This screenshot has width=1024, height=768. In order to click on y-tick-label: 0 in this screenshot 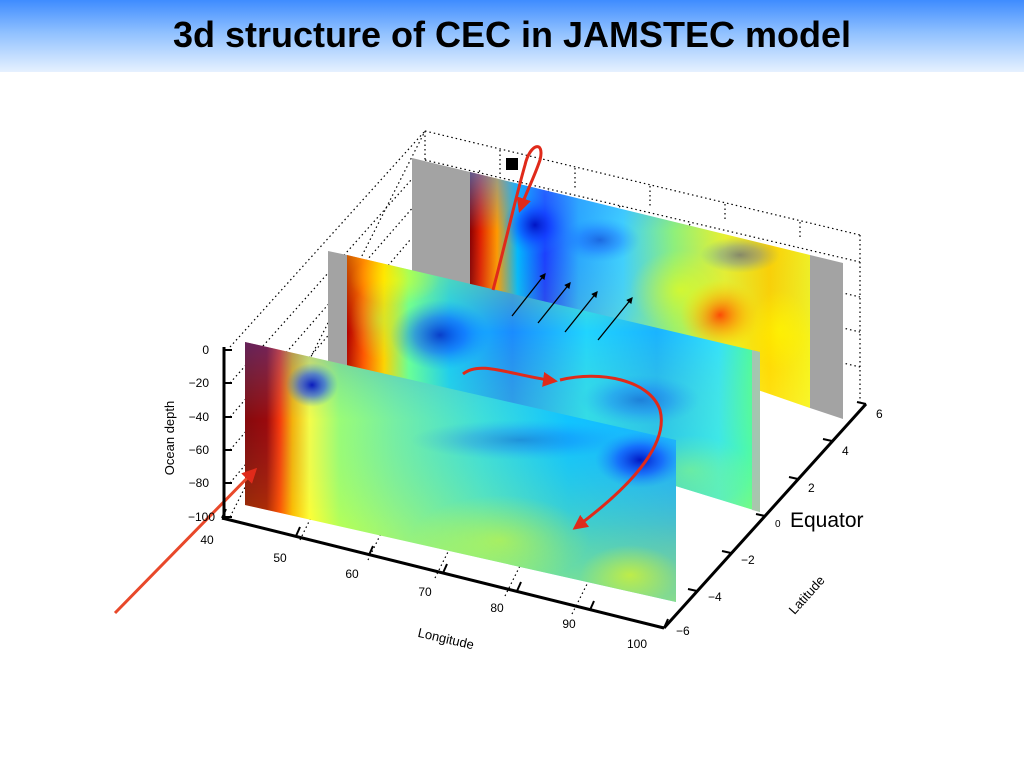, I will do `click(778, 524)`.